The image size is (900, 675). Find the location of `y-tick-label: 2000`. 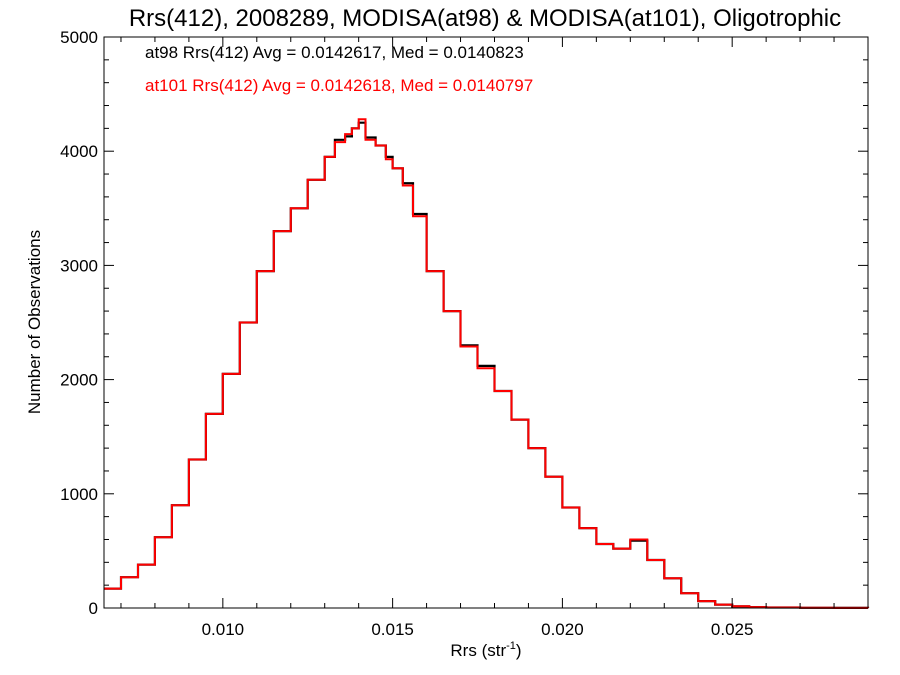

y-tick-label: 2000 is located at coordinates (79, 380).